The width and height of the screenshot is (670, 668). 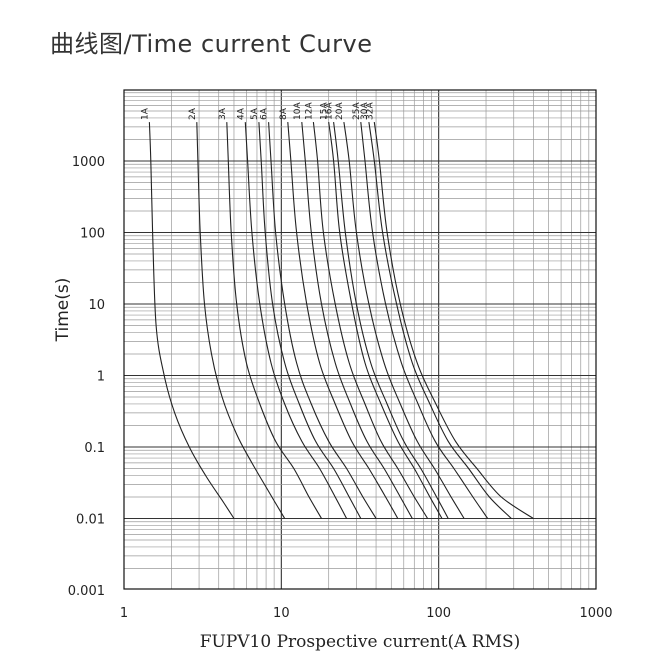 I want to click on y-tick-label: 1, so click(x=101, y=377).